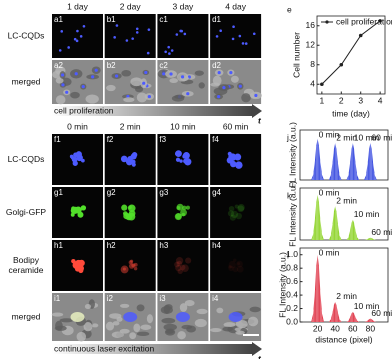 The image size is (392, 359). I want to click on panel-label: f4, so click(215, 139).